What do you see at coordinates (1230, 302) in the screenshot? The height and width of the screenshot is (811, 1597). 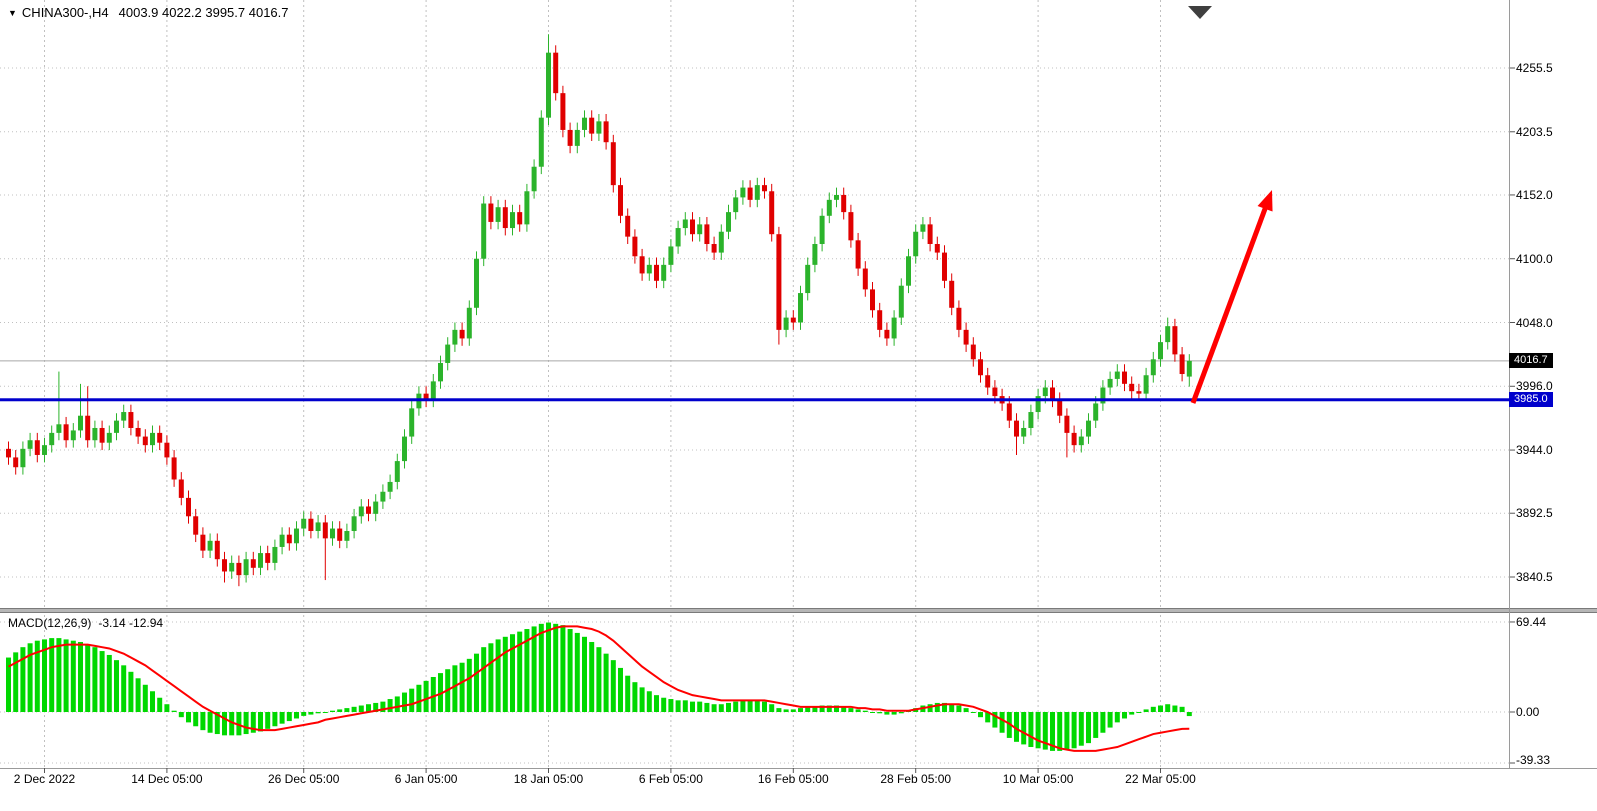 I see `trend-arrow-line` at bounding box center [1230, 302].